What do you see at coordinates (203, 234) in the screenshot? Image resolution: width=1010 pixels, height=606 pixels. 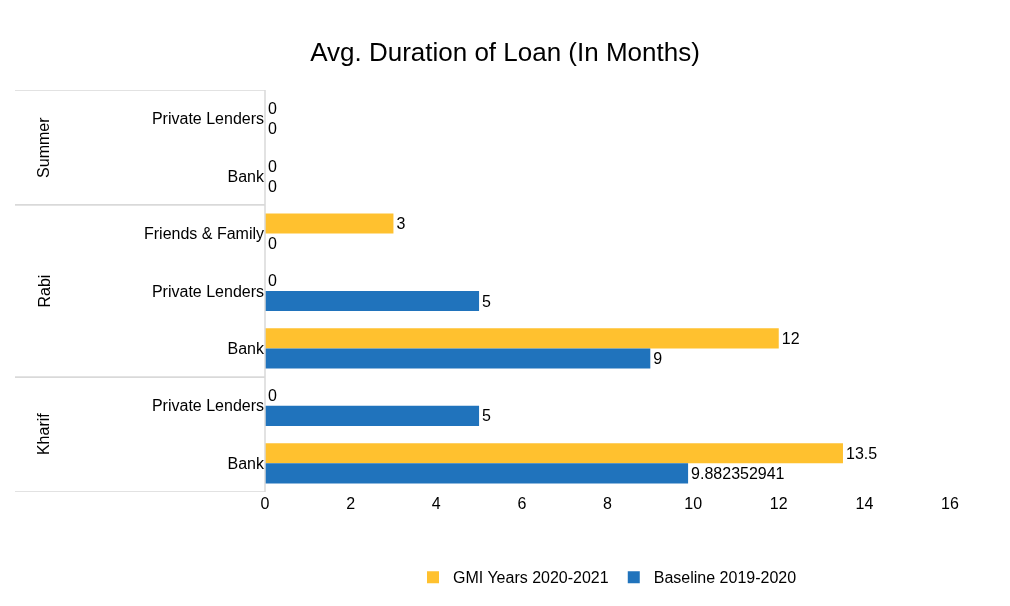 I see `category-label: Friends & Family` at bounding box center [203, 234].